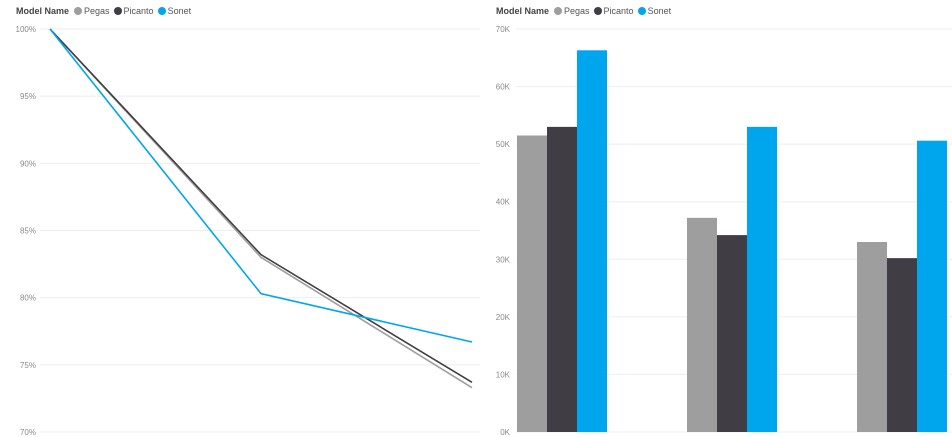 The width and height of the screenshot is (952, 437). What do you see at coordinates (503, 29) in the screenshot?
I see `y-tick-label: 70K` at bounding box center [503, 29].